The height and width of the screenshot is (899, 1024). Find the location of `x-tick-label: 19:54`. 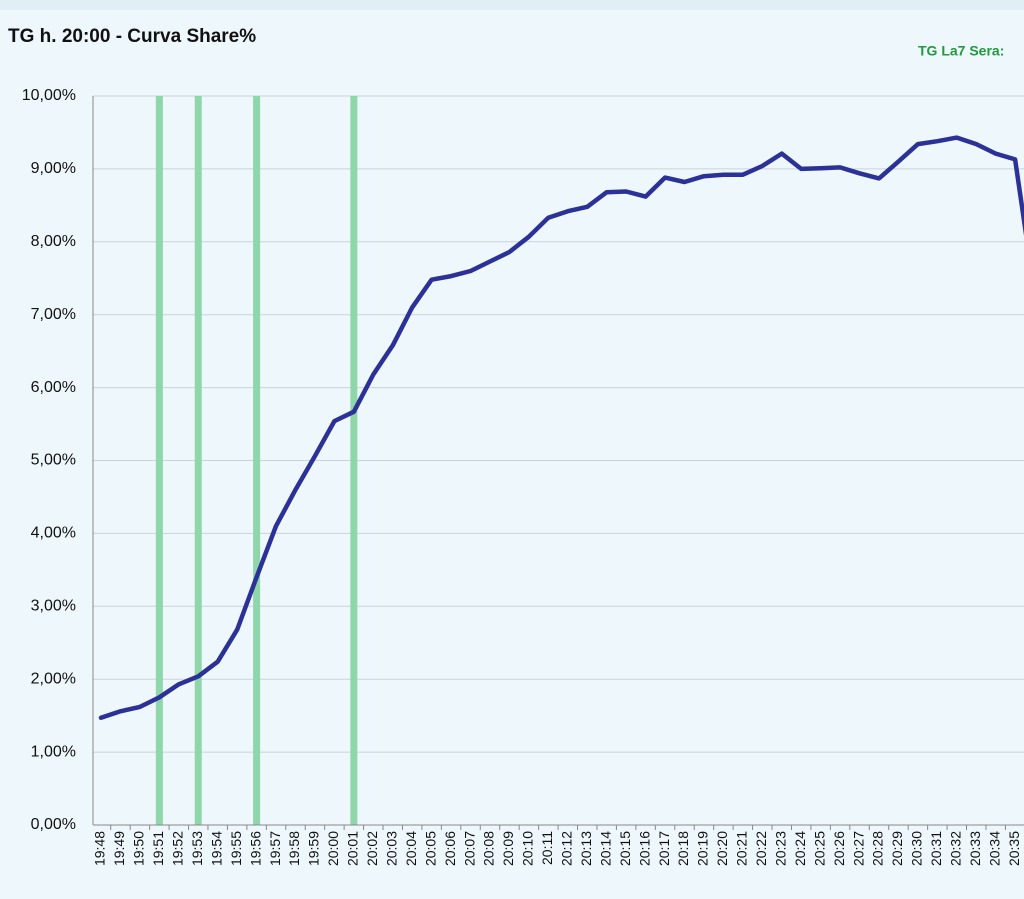

x-tick-label: 19:54 is located at coordinates (216, 848).